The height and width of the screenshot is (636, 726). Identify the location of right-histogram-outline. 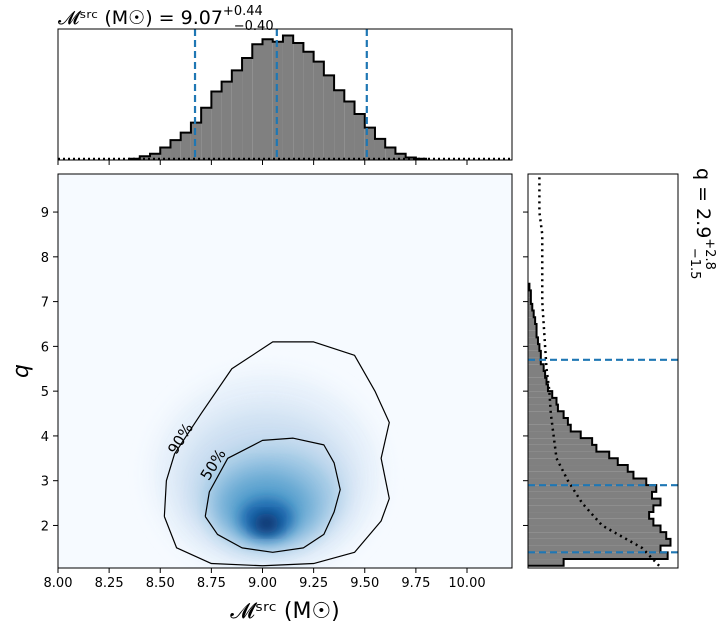
(600, 424).